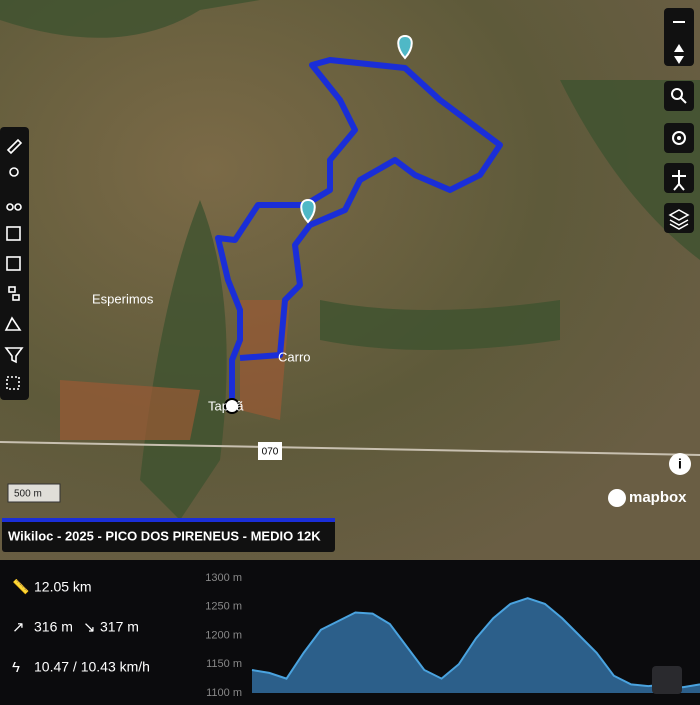  Describe the element at coordinates (658, 497) in the screenshot. I see `attribution: mapbox` at that location.